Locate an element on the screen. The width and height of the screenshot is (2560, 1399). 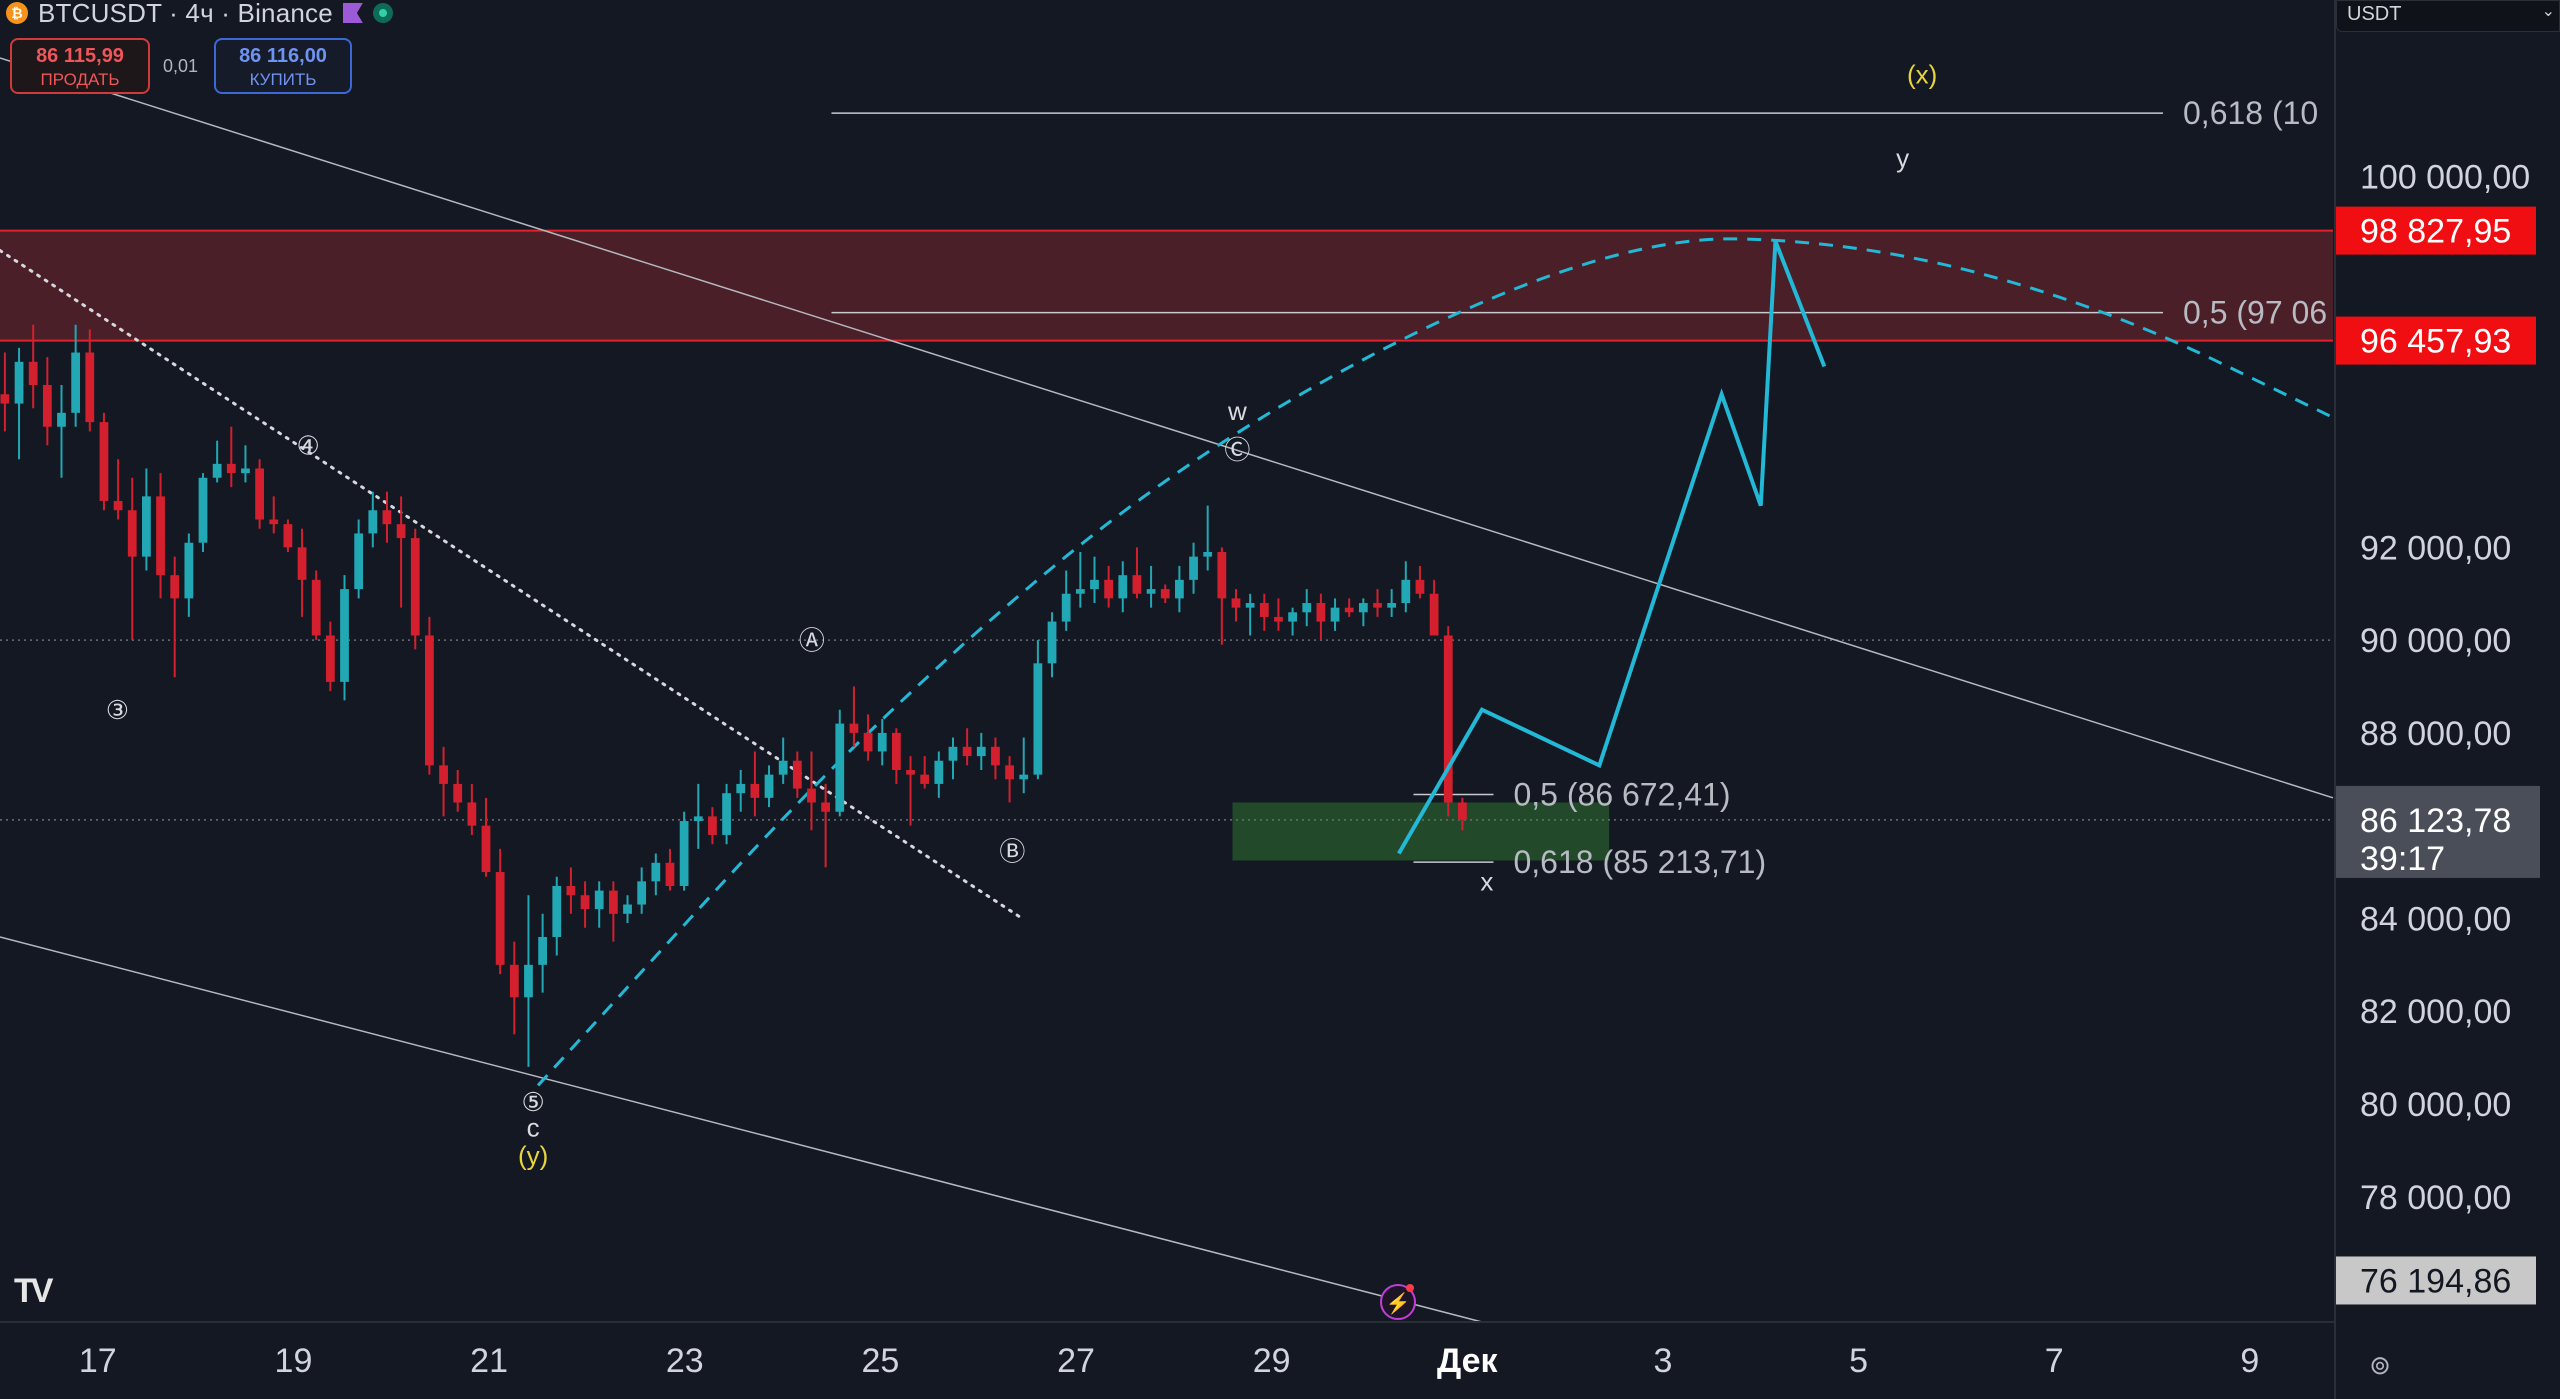
symbol-title: BTCUSDT · 4ч · Binance is located at coordinates (185, 14).